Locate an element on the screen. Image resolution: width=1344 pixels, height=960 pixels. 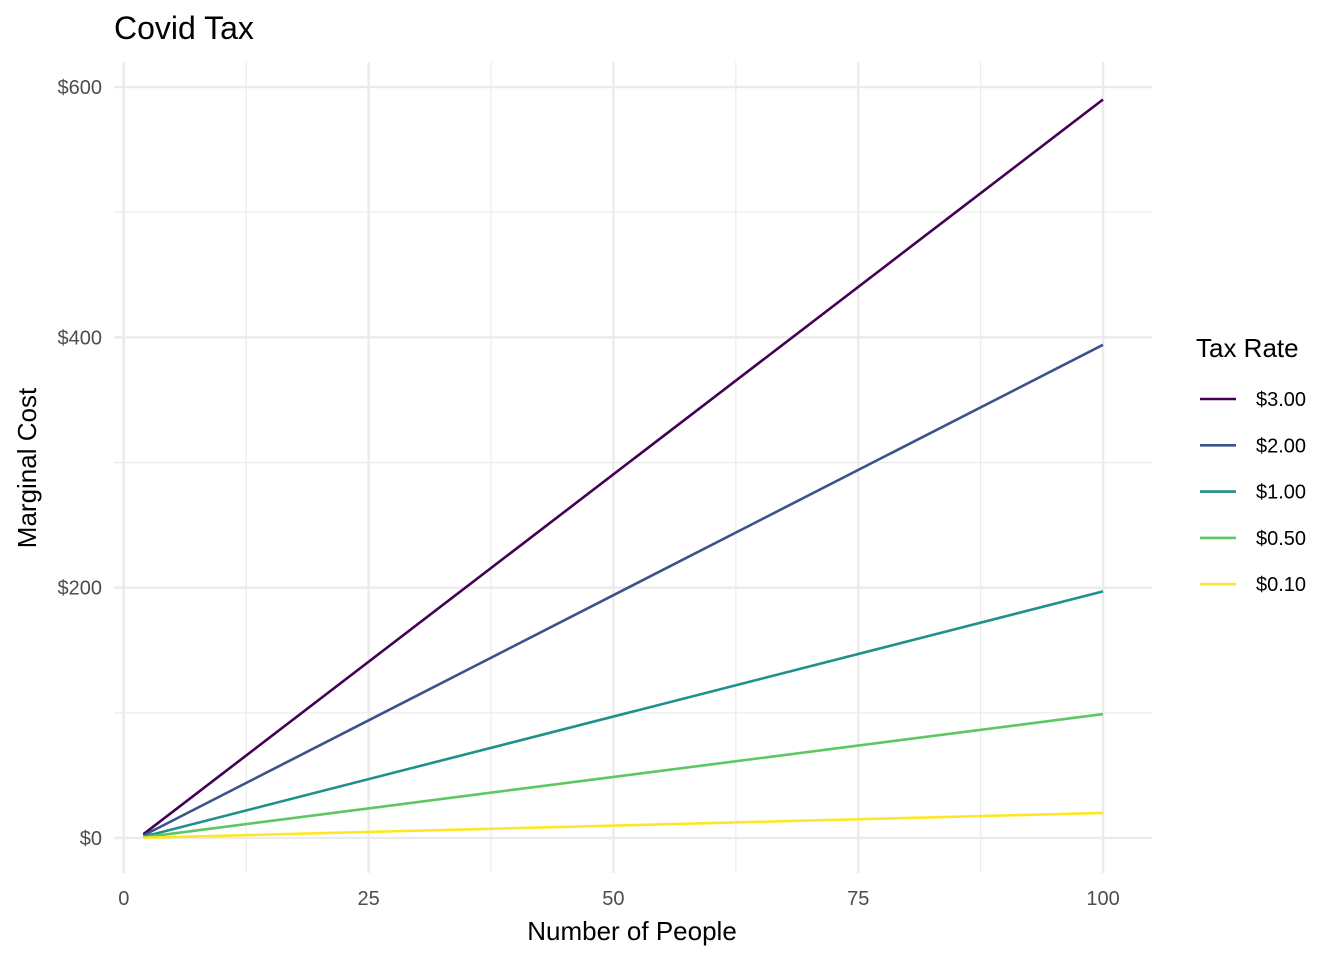
x-tick-label: 75 is located at coordinates (858, 899).